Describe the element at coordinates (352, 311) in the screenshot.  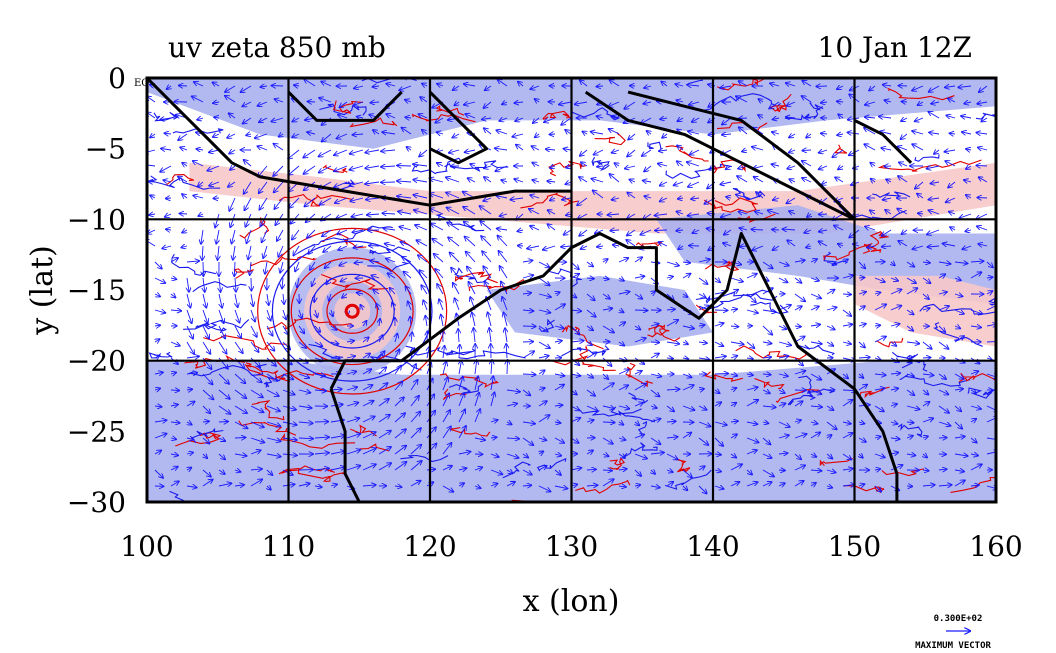
I see `cyclone-contour` at that location.